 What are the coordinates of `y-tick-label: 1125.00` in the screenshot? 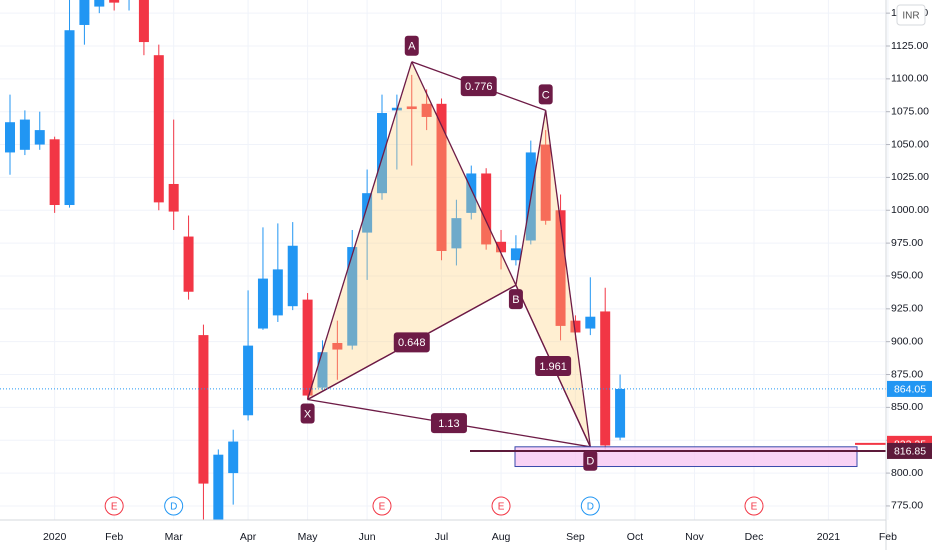 It's located at (909, 46).